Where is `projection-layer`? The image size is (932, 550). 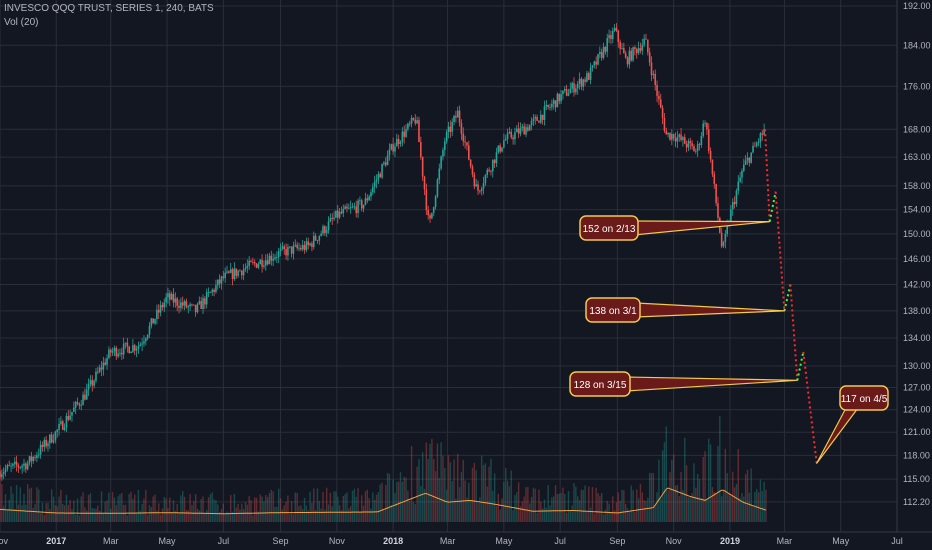
projection-layer is located at coordinates (791, 296).